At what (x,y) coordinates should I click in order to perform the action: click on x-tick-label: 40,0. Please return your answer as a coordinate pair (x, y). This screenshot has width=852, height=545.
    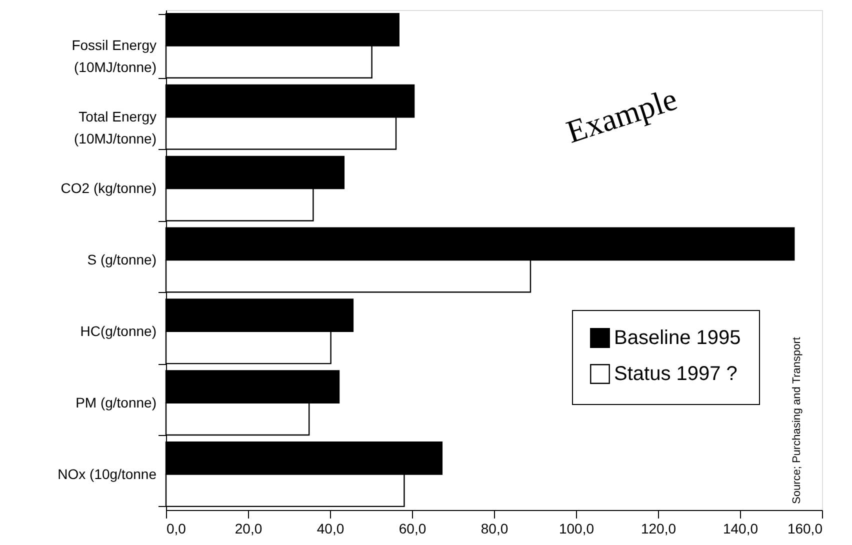
    Looking at the image, I should click on (330, 528).